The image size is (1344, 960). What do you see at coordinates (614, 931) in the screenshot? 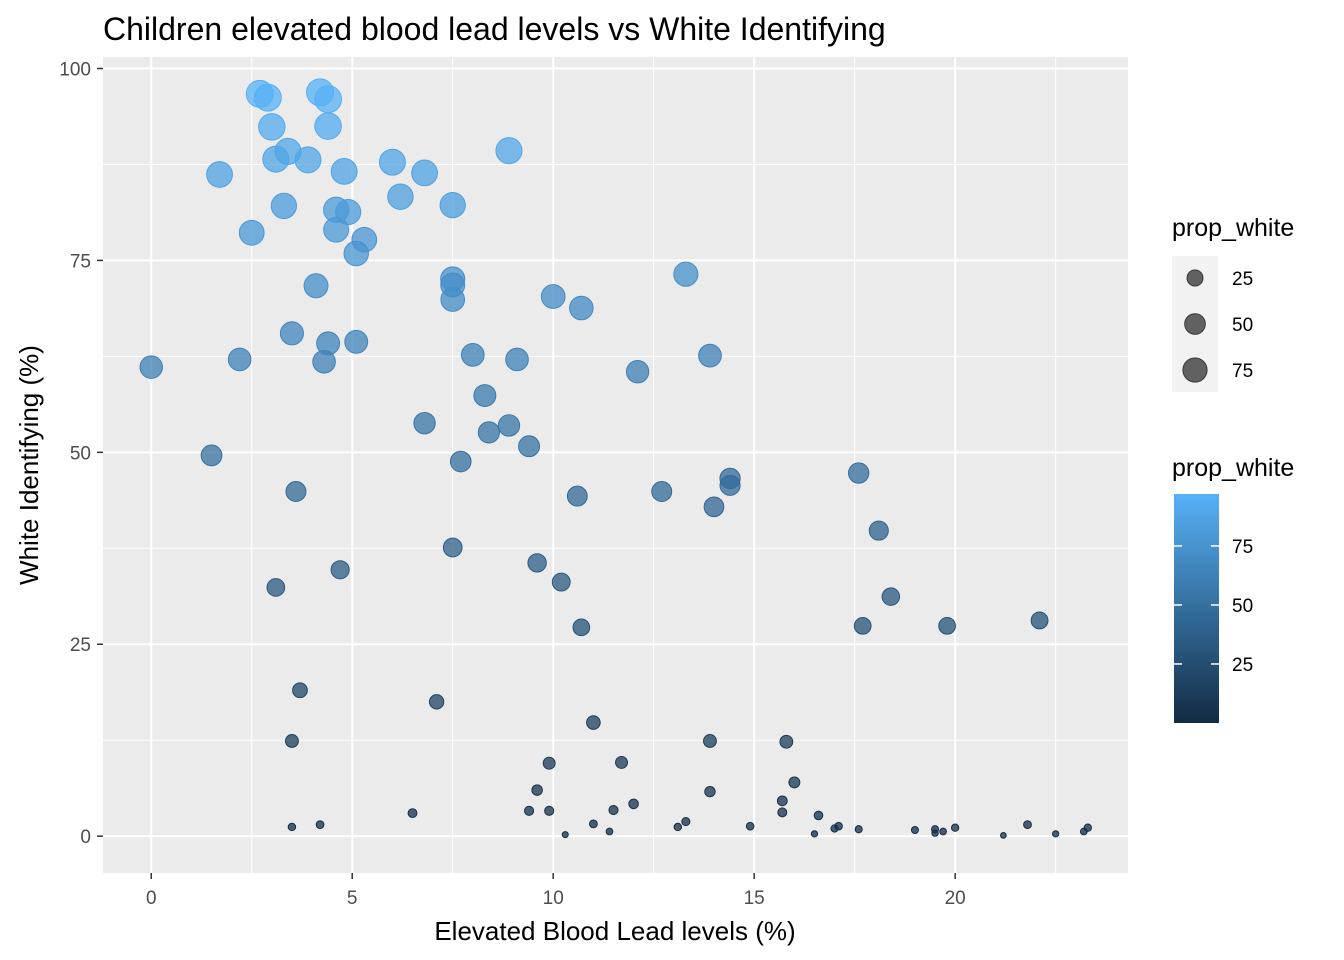
I see `x-axis-title: Elevated Blood Lead levels (%)` at bounding box center [614, 931].